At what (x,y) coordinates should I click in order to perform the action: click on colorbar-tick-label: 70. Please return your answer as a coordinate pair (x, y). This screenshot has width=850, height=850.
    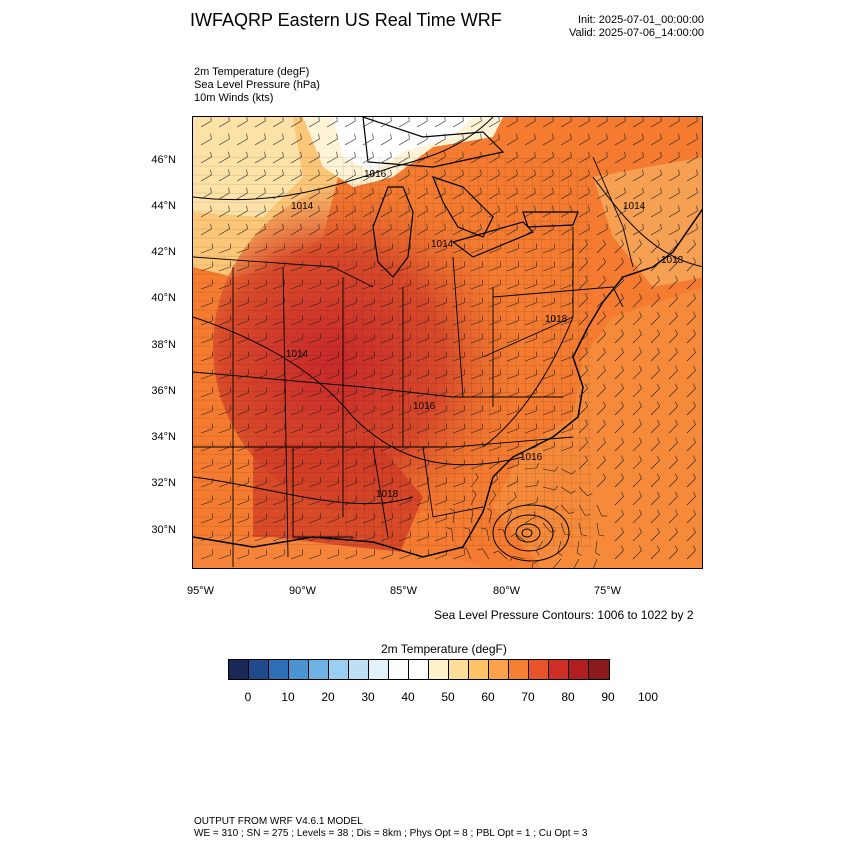
    Looking at the image, I should click on (528, 697).